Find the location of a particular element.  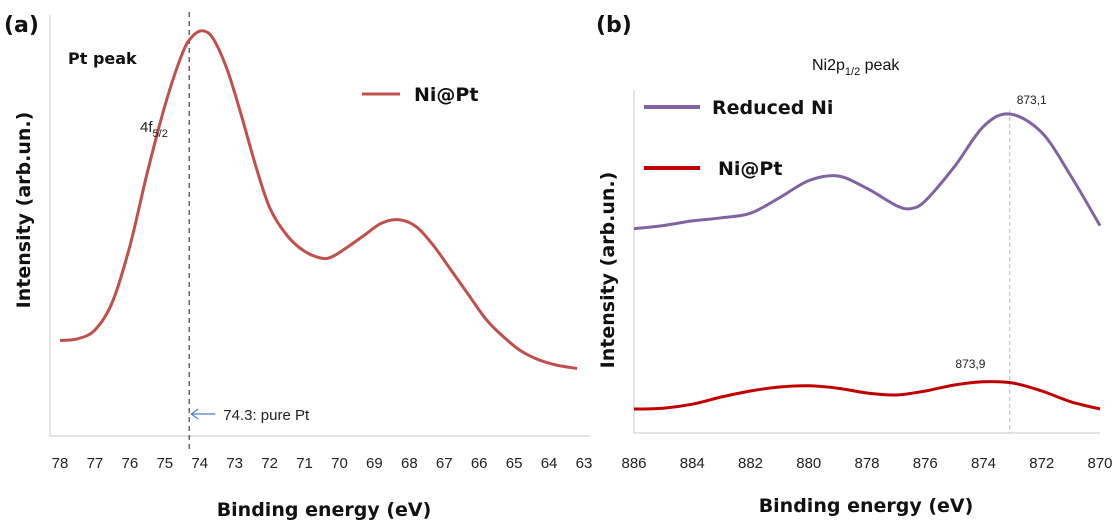

x-tick-label: 72 is located at coordinates (269, 463).